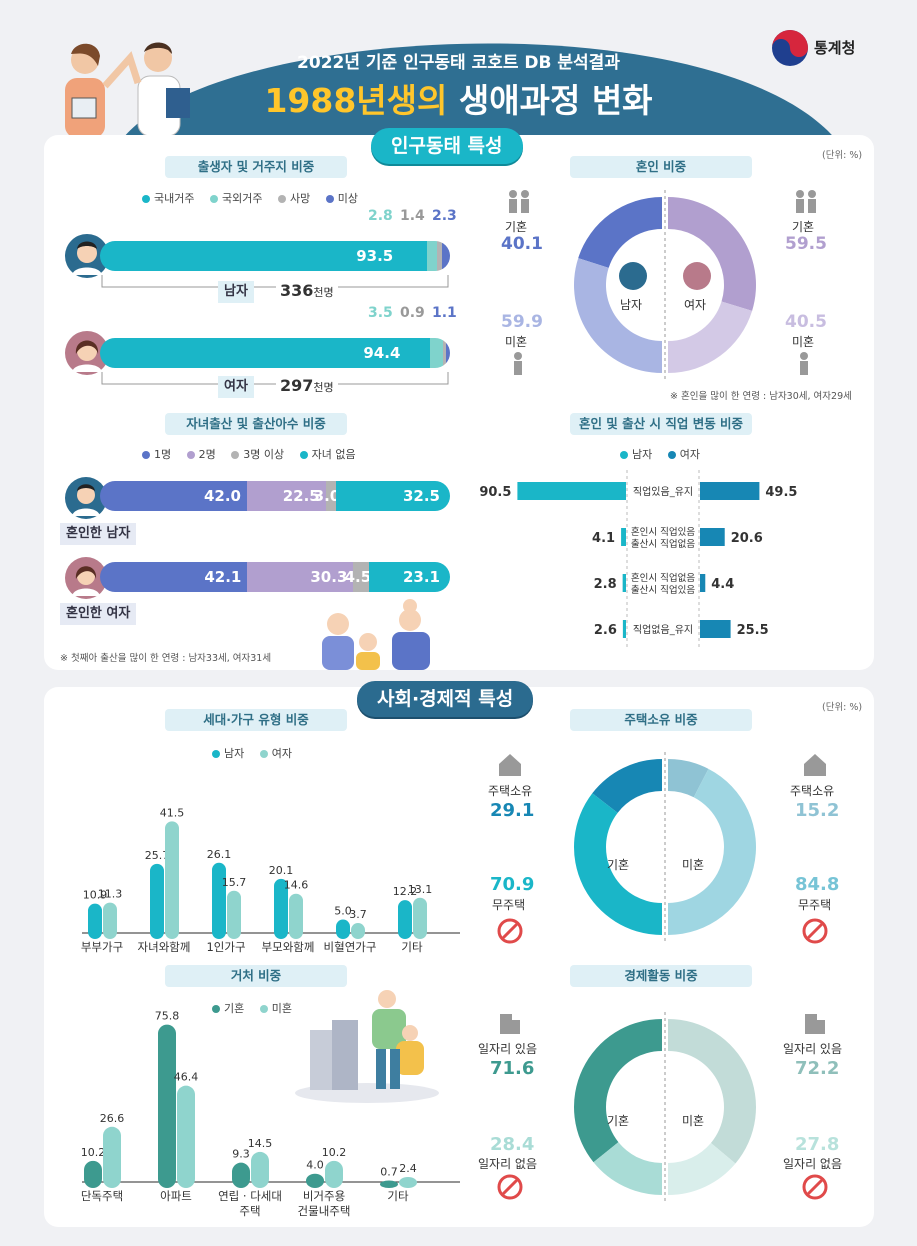 This screenshot has height=1246, width=917. What do you see at coordinates (813, 1049) in the screenshot?
I see `econ-single-yes-label: 일자리 있음` at bounding box center [813, 1049].